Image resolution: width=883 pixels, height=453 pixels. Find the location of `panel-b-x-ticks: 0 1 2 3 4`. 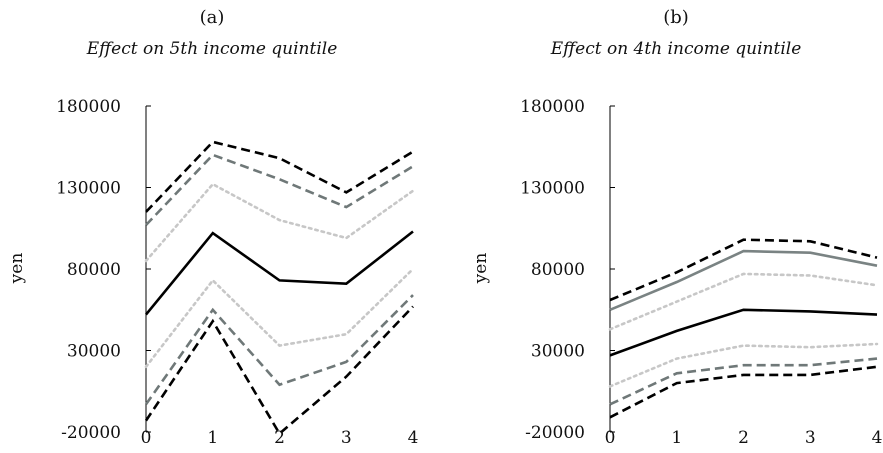

panel-b-x-ticks: 0 1 2 3 4 is located at coordinates (744, 438).